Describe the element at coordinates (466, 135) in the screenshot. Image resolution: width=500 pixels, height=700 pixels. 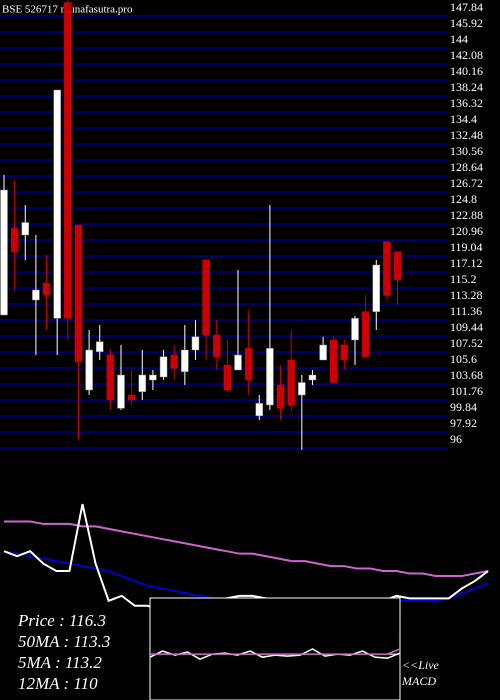
I see `y-tick-label: 132.48` at that location.